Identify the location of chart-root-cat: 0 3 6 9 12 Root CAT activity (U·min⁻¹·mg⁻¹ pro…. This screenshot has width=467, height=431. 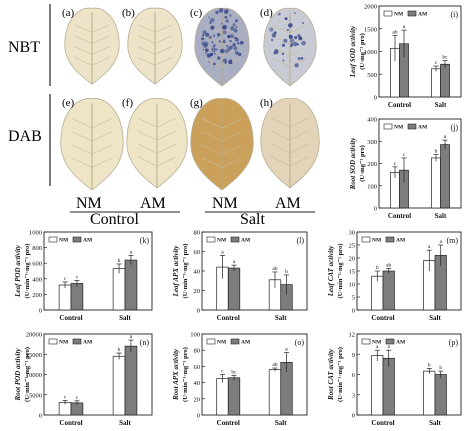
(394, 379).